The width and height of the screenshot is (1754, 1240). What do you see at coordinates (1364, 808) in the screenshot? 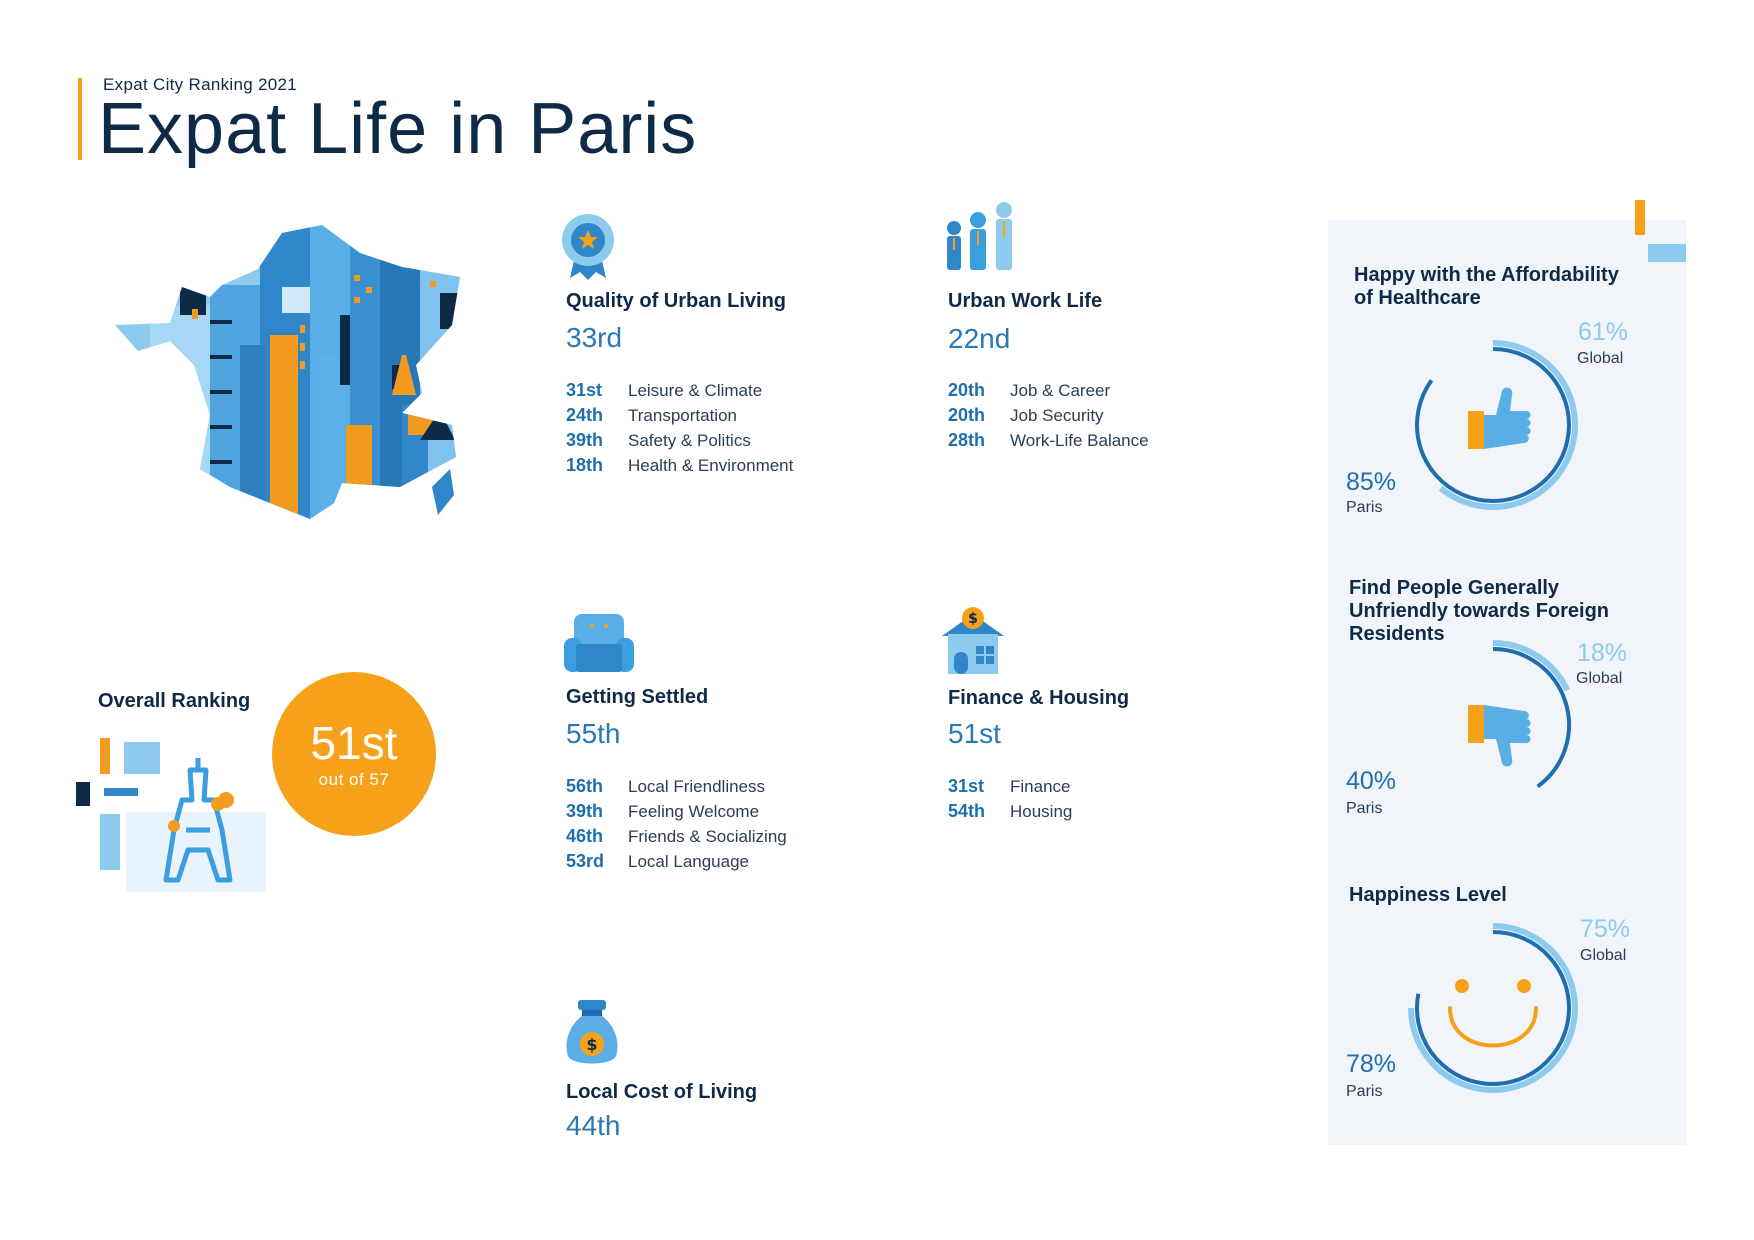
I see `paris-label-unfriendly: Paris` at bounding box center [1364, 808].